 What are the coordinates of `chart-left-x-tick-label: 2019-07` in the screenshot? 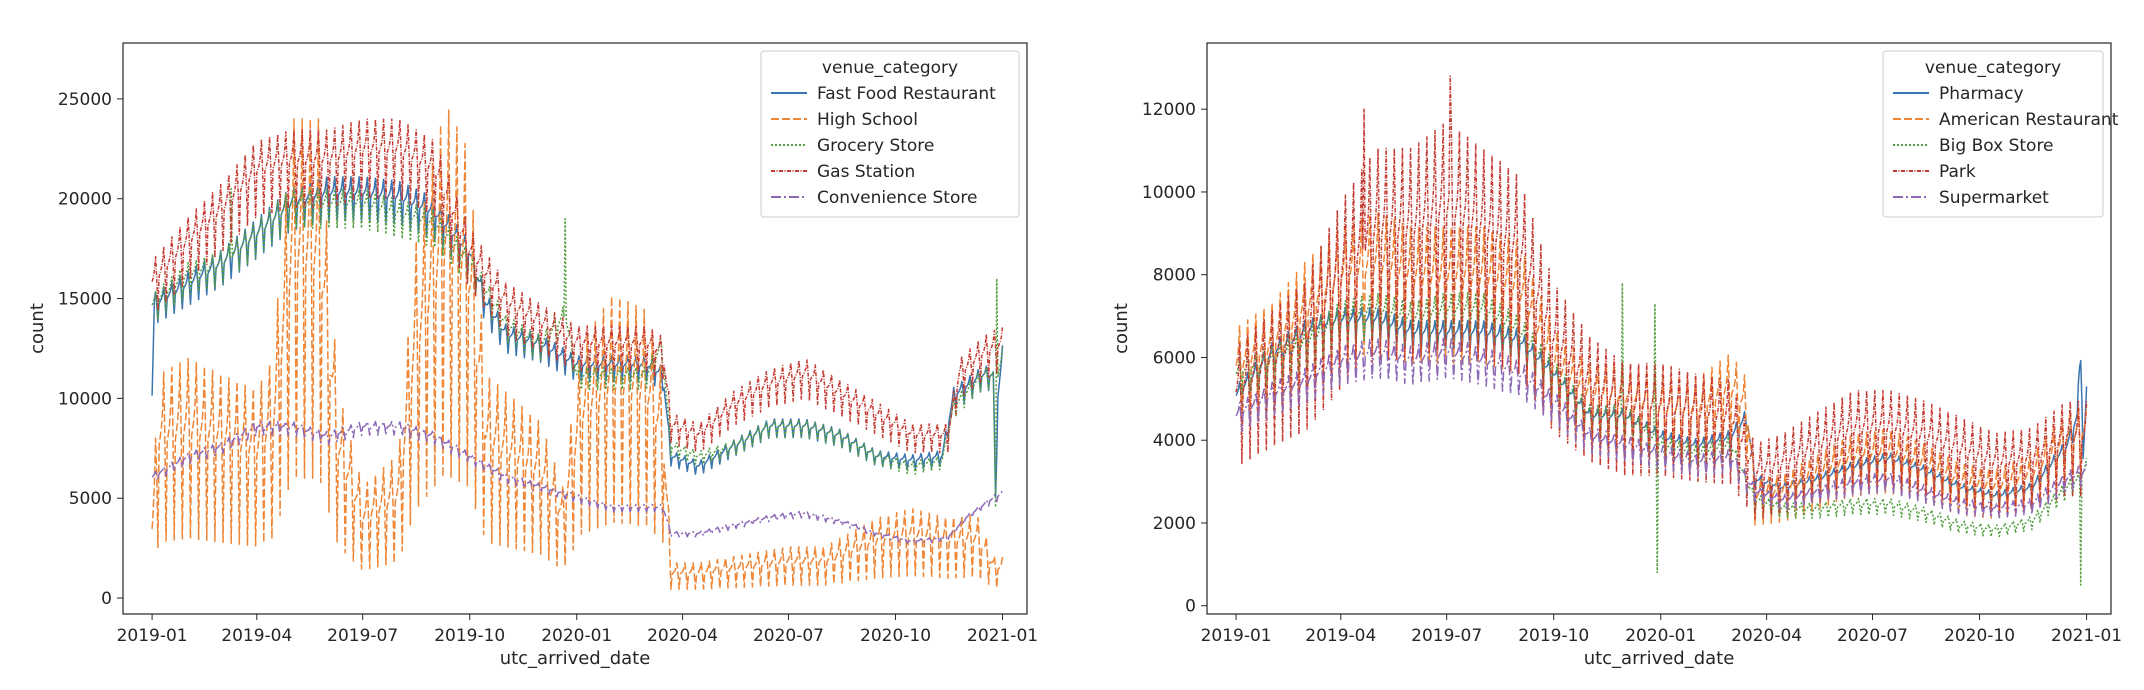 It's located at (362, 636).